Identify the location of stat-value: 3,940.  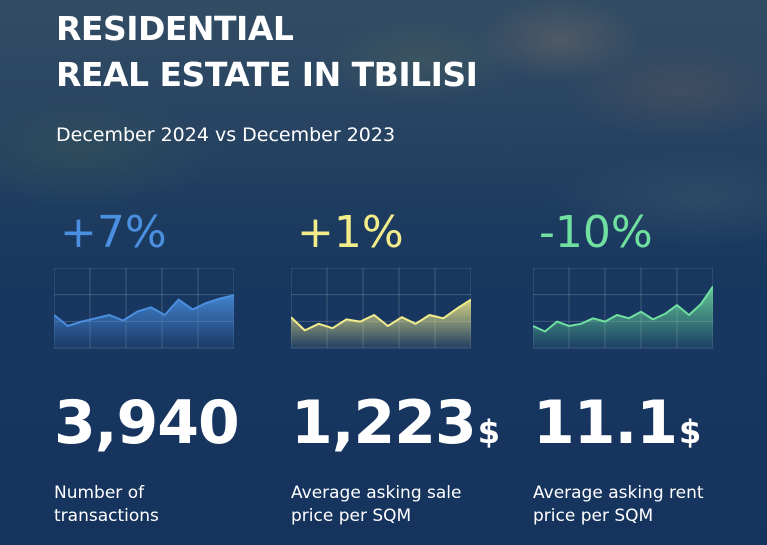
(147, 427).